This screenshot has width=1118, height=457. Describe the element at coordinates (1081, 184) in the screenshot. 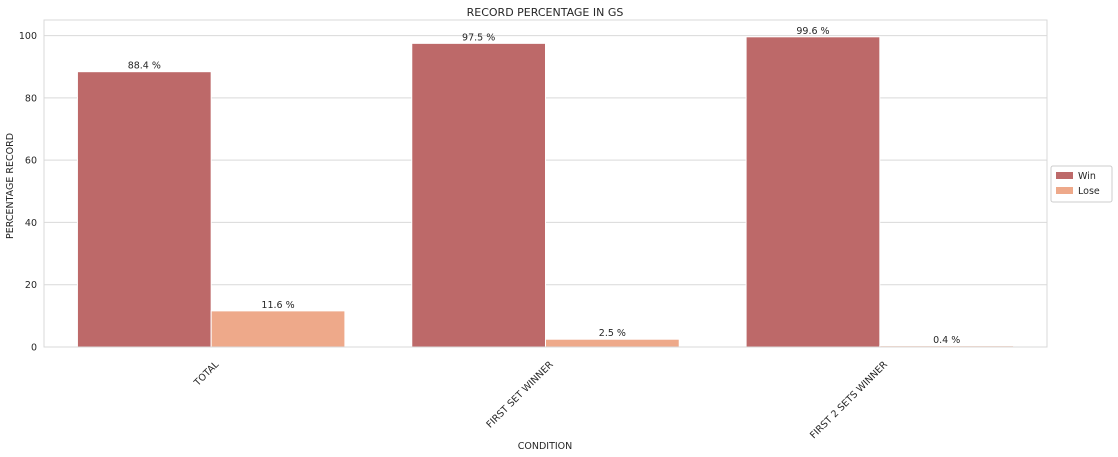

I see `legend: Win Lose` at that location.